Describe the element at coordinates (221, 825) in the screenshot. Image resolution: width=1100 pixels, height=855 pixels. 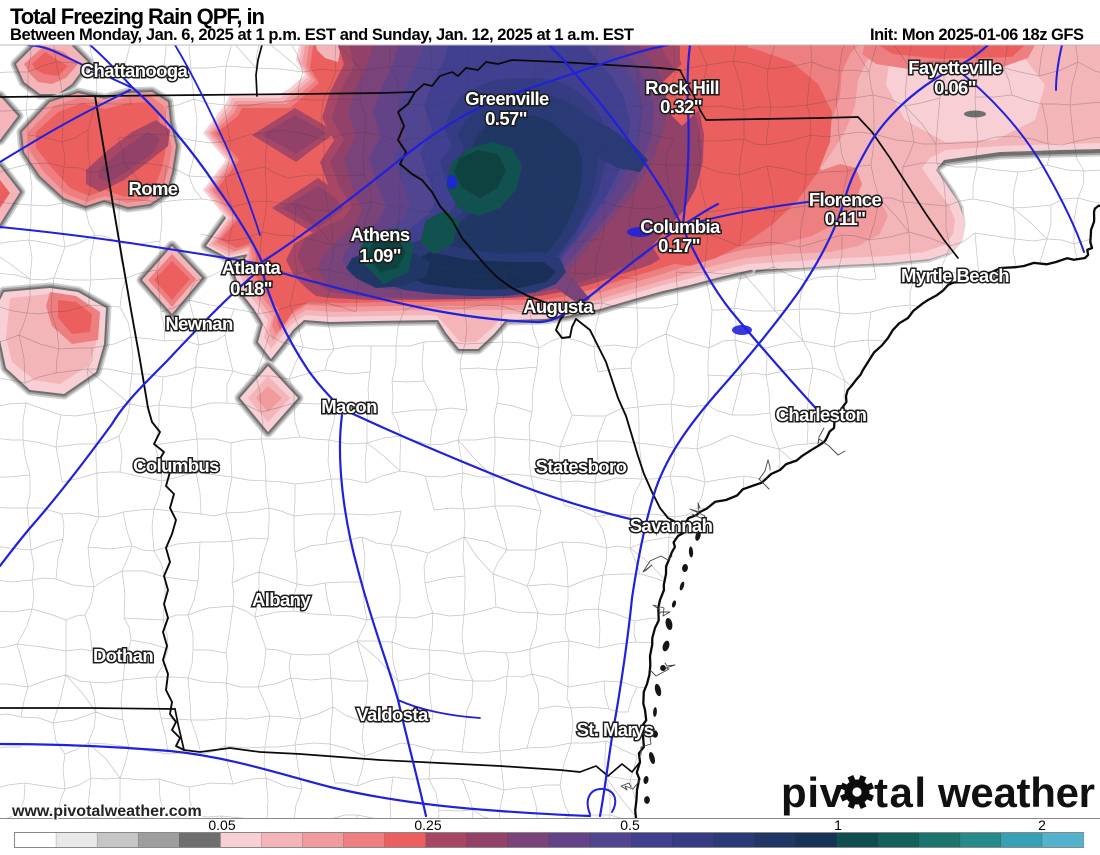
I see `svg-text: 0.05` at that location.